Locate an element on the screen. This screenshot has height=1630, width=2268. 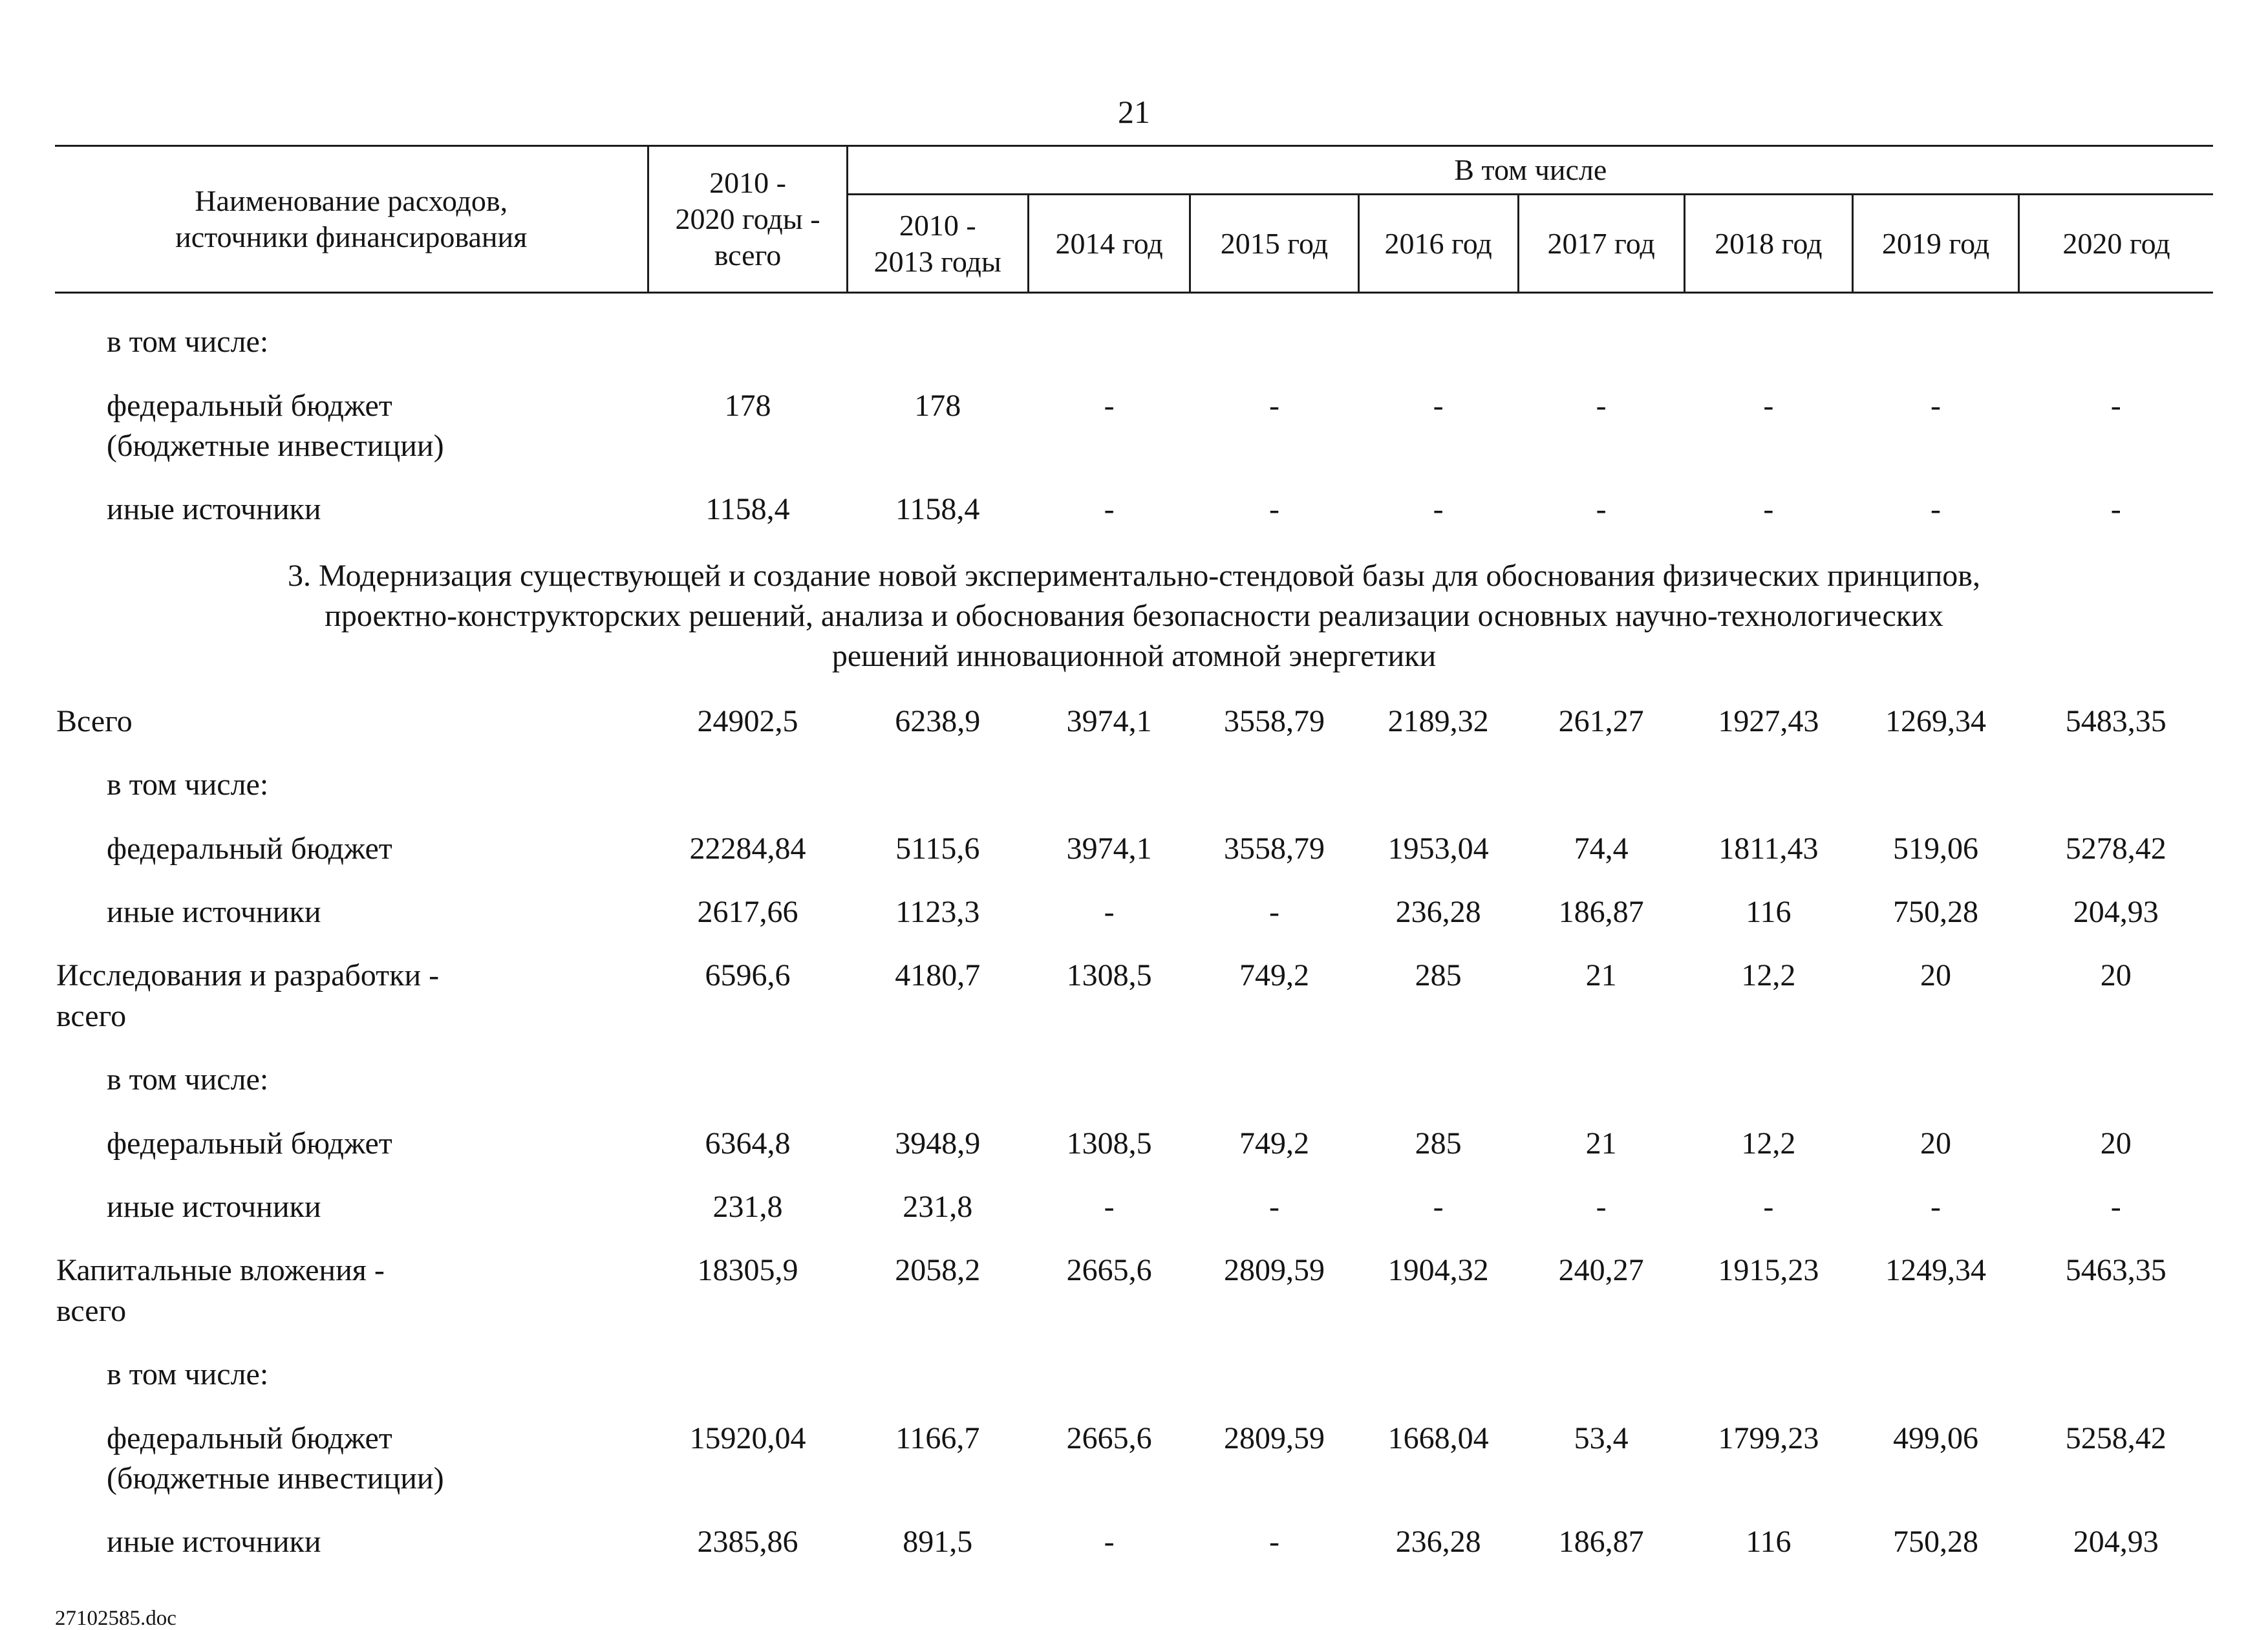
cell-value: 5258,42 is located at coordinates (2115, 1438).